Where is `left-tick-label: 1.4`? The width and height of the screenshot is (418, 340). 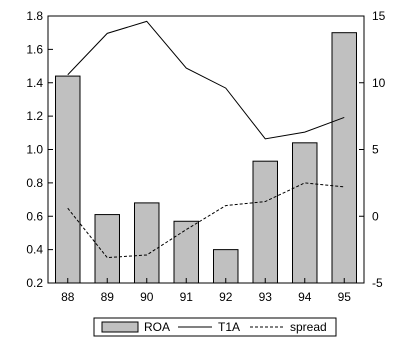
left-tick-label: 1.4 is located at coordinates (34, 83).